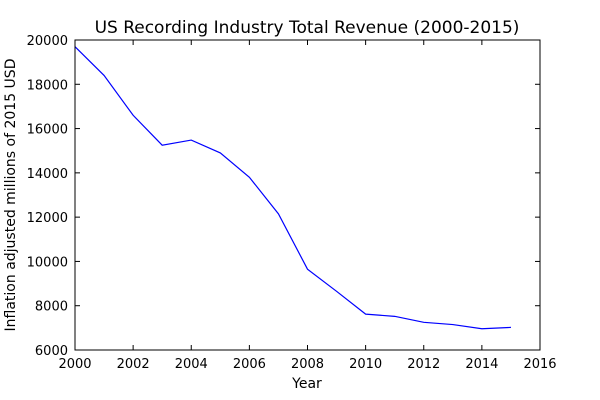 This screenshot has width=600, height=400. I want to click on x-tick-label: 2008, so click(307, 364).